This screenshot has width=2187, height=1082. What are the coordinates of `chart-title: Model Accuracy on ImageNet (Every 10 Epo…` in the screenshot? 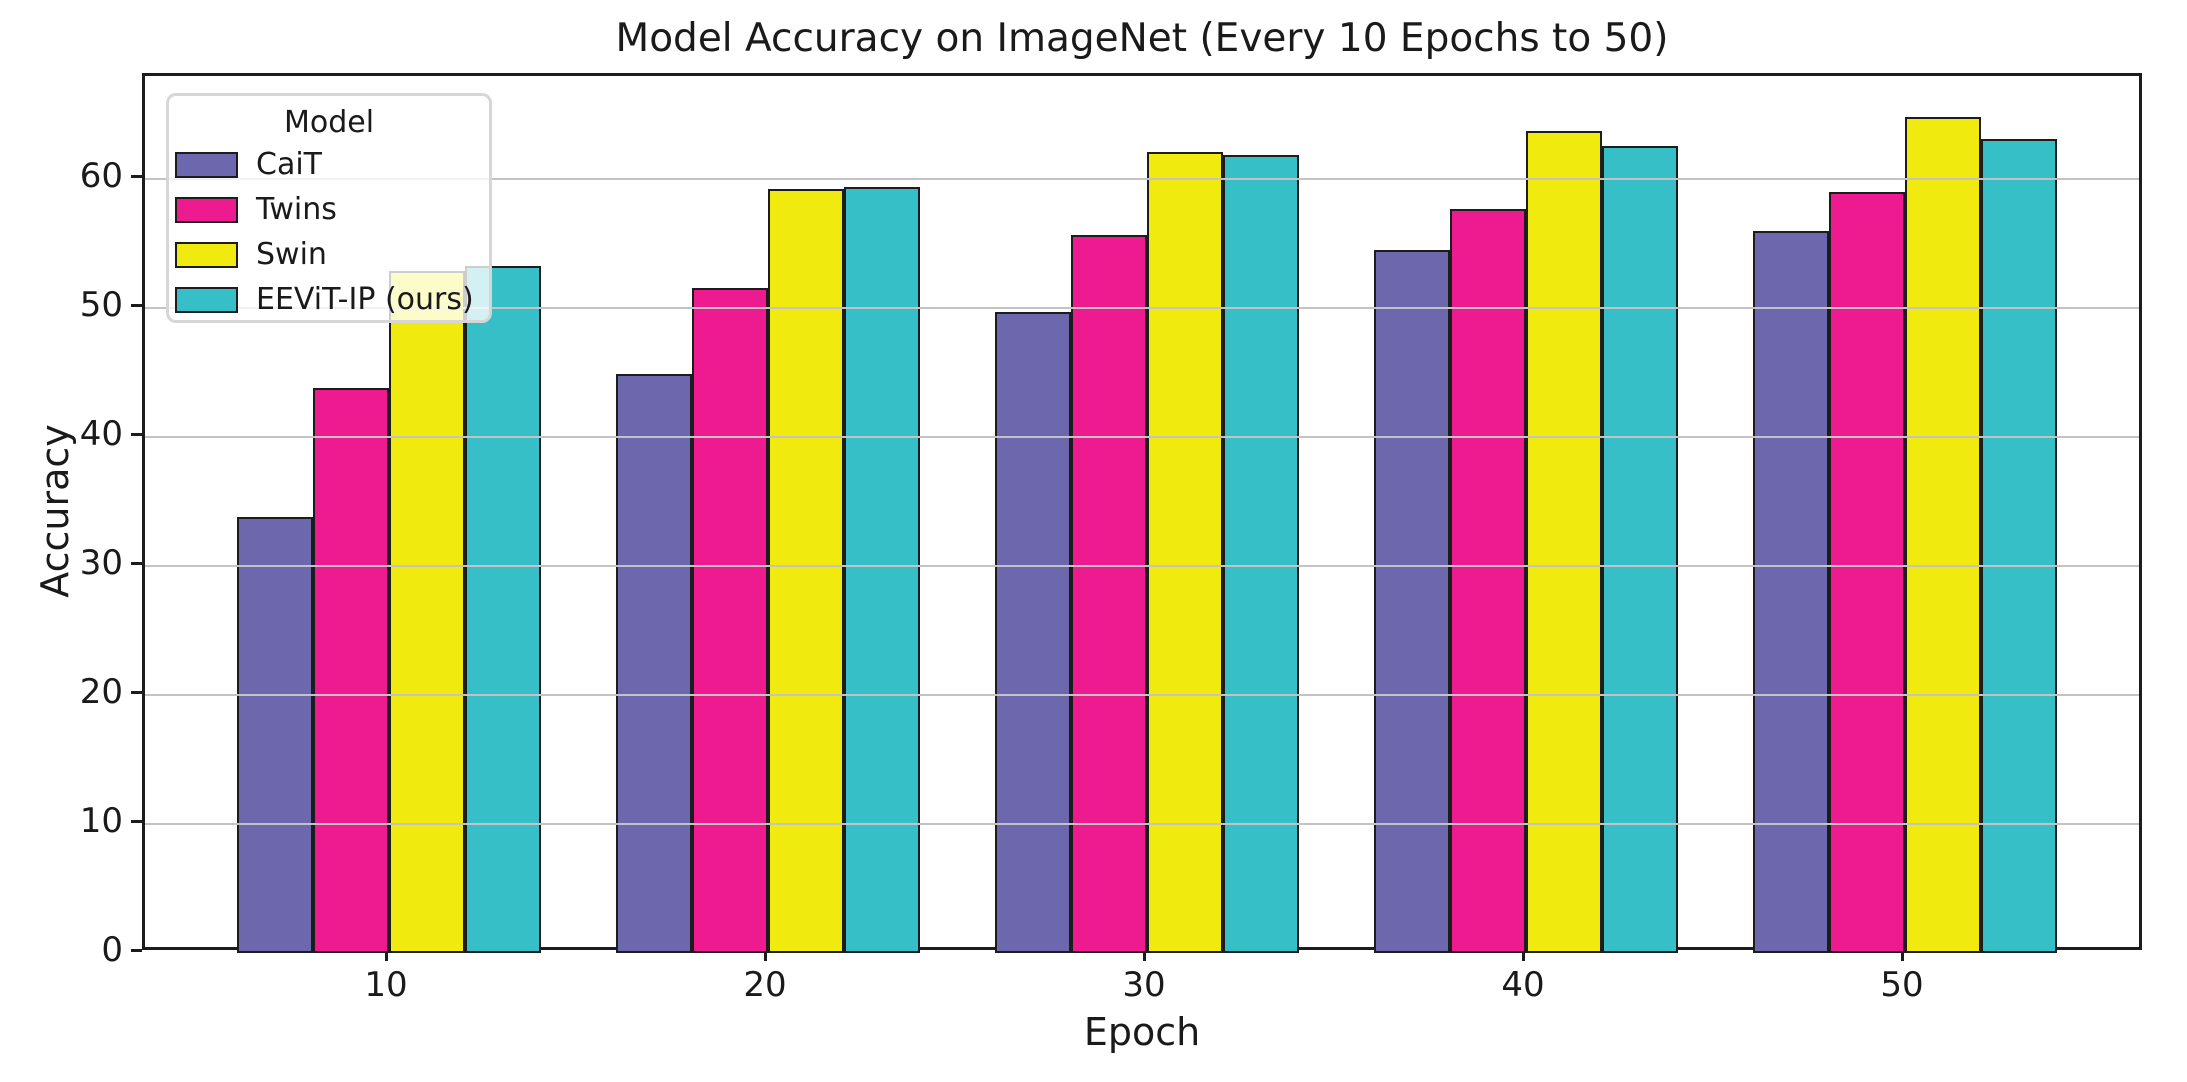 It's located at (1142, 38).